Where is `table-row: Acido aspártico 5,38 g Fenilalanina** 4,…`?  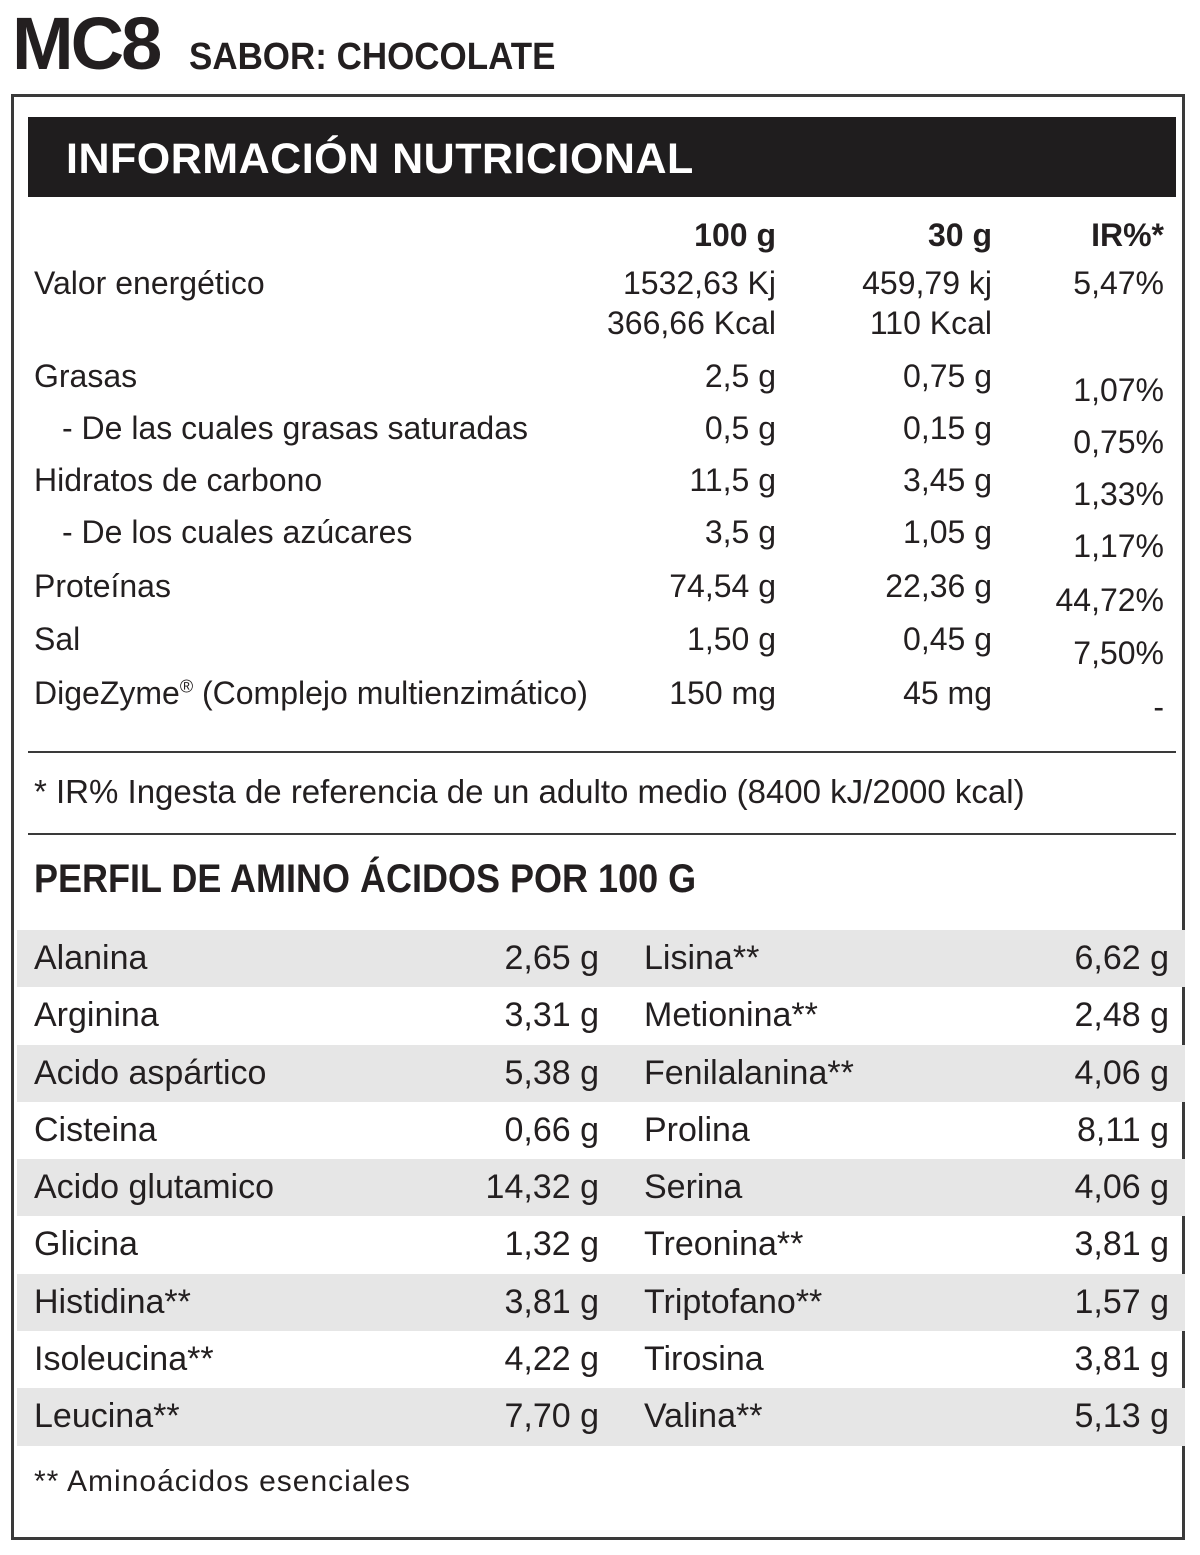 table-row: Acido aspártico 5,38 g Fenilalanina** 4,… is located at coordinates (601, 1073).